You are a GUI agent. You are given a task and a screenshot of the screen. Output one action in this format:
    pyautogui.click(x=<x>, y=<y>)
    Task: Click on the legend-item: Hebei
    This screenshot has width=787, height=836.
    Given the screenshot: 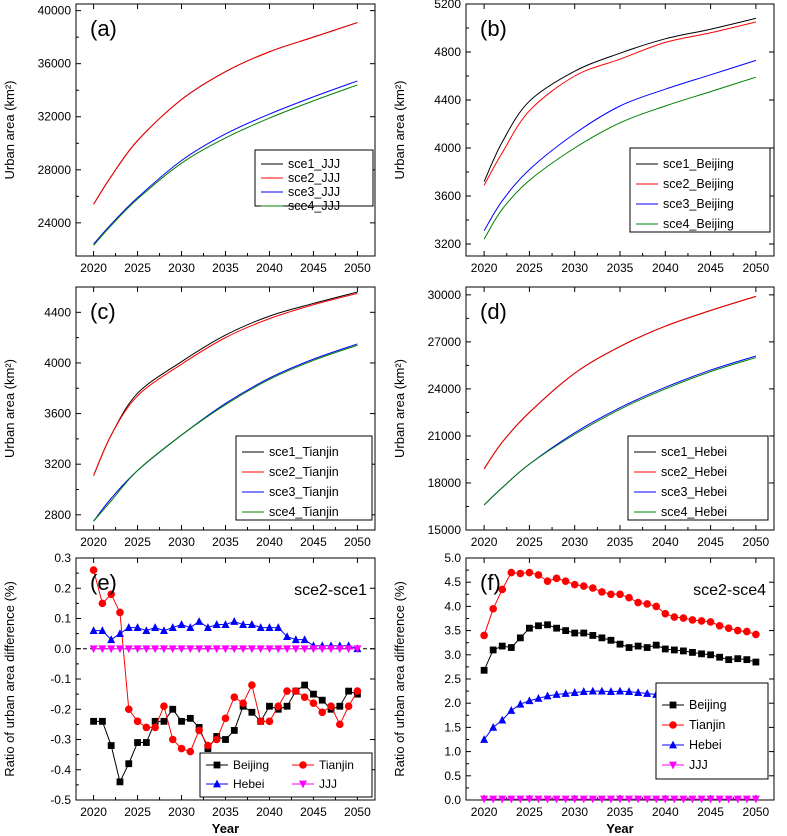 What is the action you would take?
    pyautogui.click(x=692, y=745)
    